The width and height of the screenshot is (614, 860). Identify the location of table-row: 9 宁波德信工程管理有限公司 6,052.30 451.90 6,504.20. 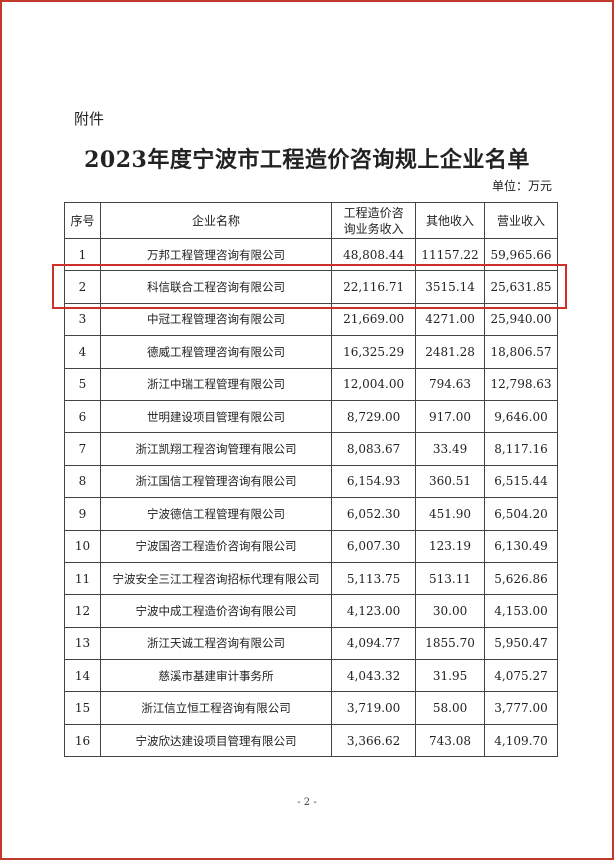
(311, 514).